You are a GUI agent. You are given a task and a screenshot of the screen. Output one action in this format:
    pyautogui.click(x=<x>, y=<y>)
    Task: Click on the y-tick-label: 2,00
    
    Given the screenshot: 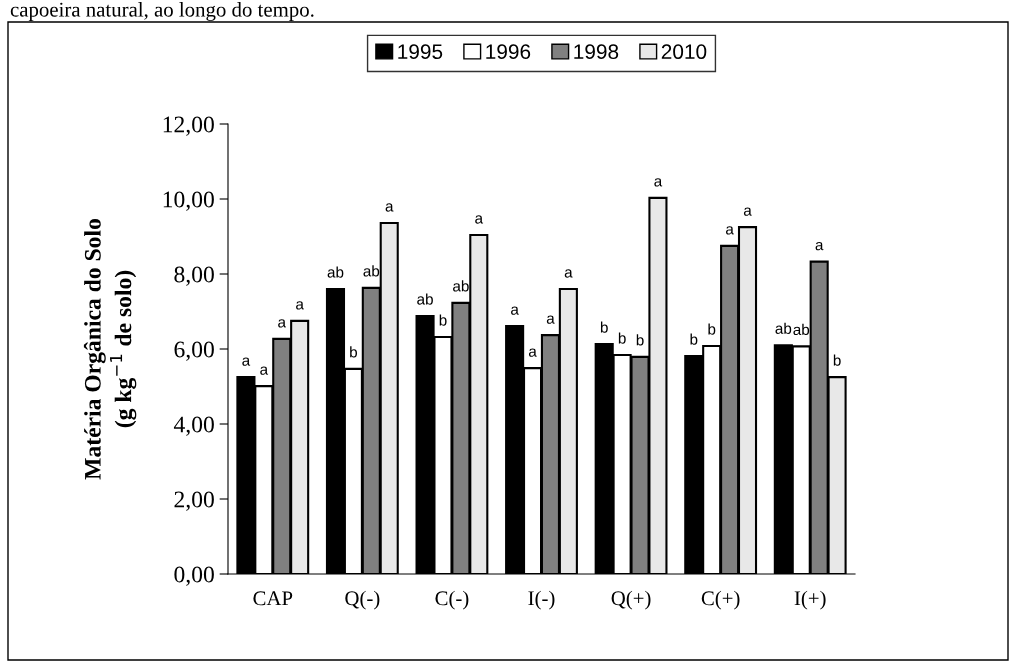 What is the action you would take?
    pyautogui.click(x=194, y=501)
    